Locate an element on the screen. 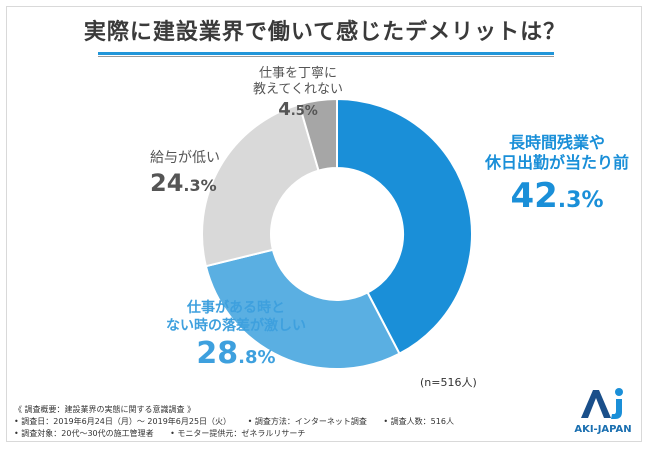 The height and width of the screenshot is (450, 650). sample-size: (n=516人) is located at coordinates (448, 382).